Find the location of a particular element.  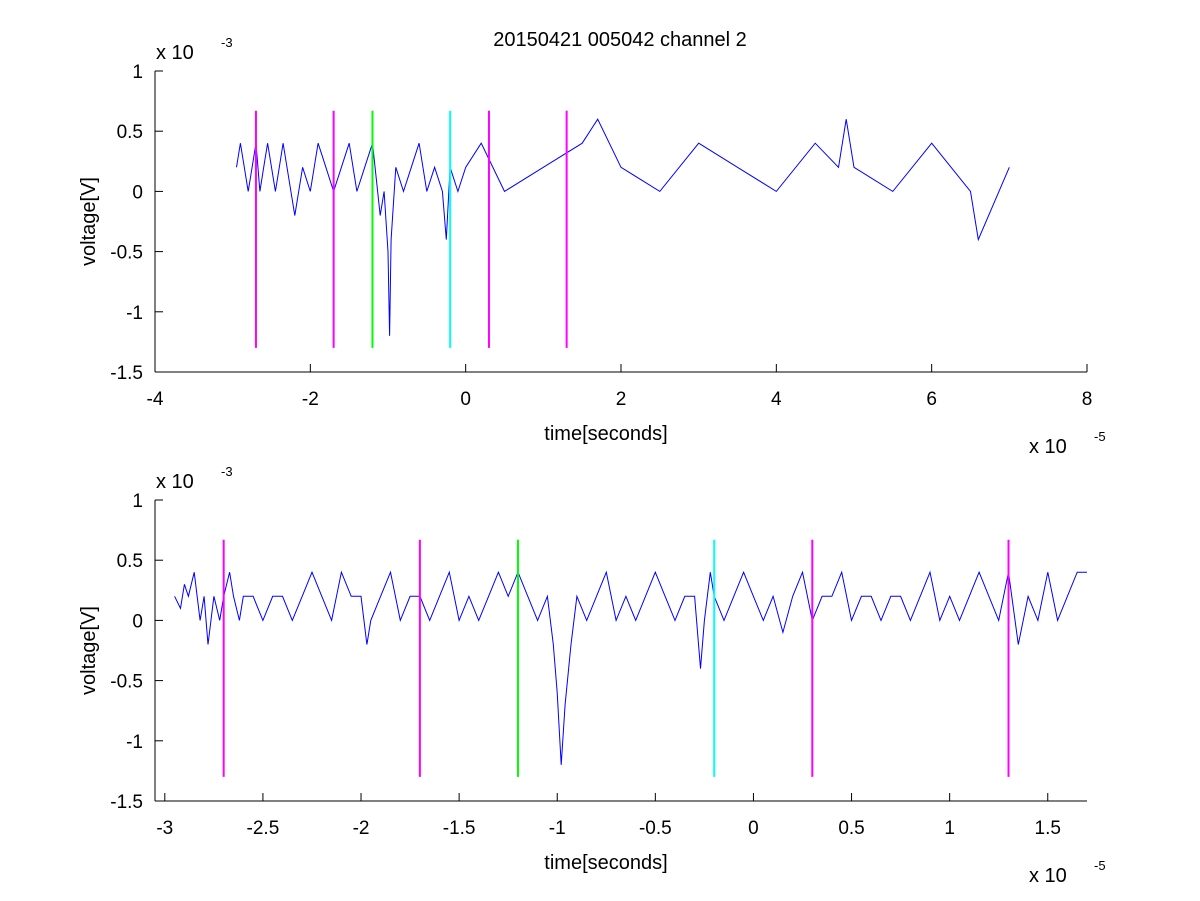

x-tick-label: 8 is located at coordinates (1087, 399).